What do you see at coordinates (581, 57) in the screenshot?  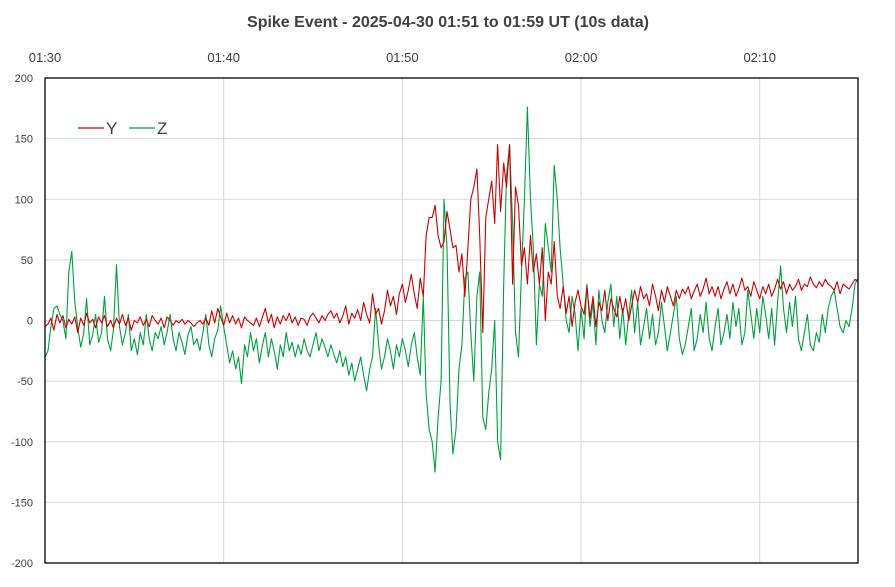 I see `x-tick-label: 02:00` at bounding box center [581, 57].